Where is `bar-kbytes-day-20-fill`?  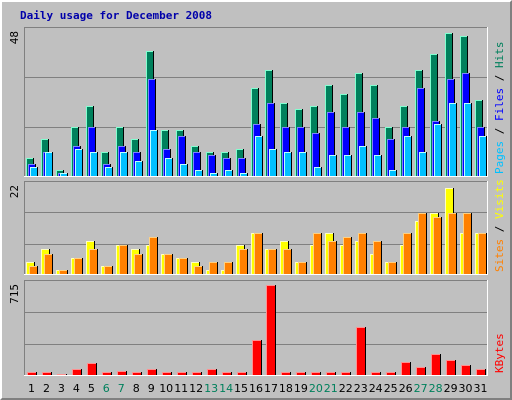
bar-kbytes-day-20-fill is located at coordinates (316, 373).